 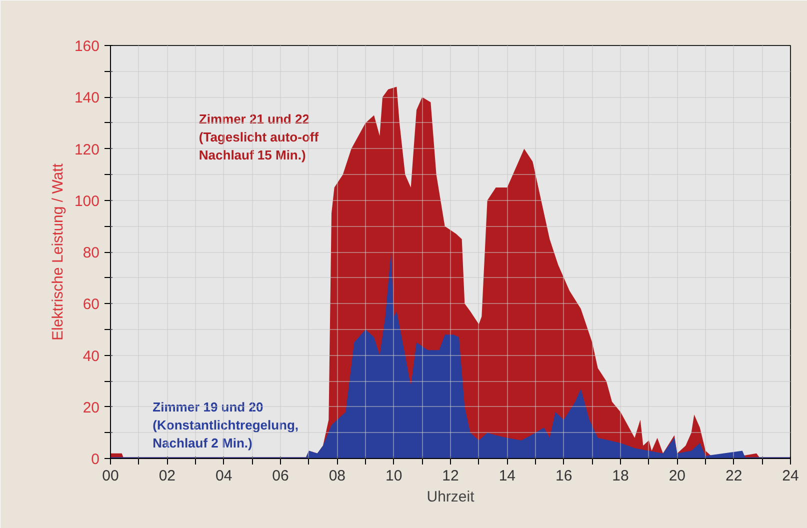 I want to click on y-tick-label: 80, so click(x=91, y=253).